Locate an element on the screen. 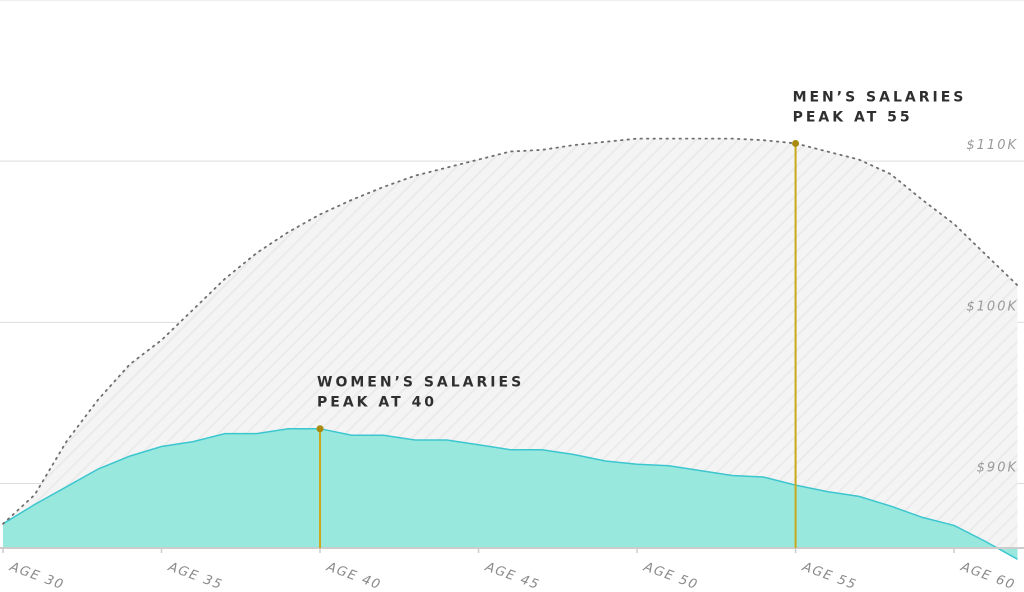  annotation-text: PEAK AT 55 is located at coordinates (853, 117).